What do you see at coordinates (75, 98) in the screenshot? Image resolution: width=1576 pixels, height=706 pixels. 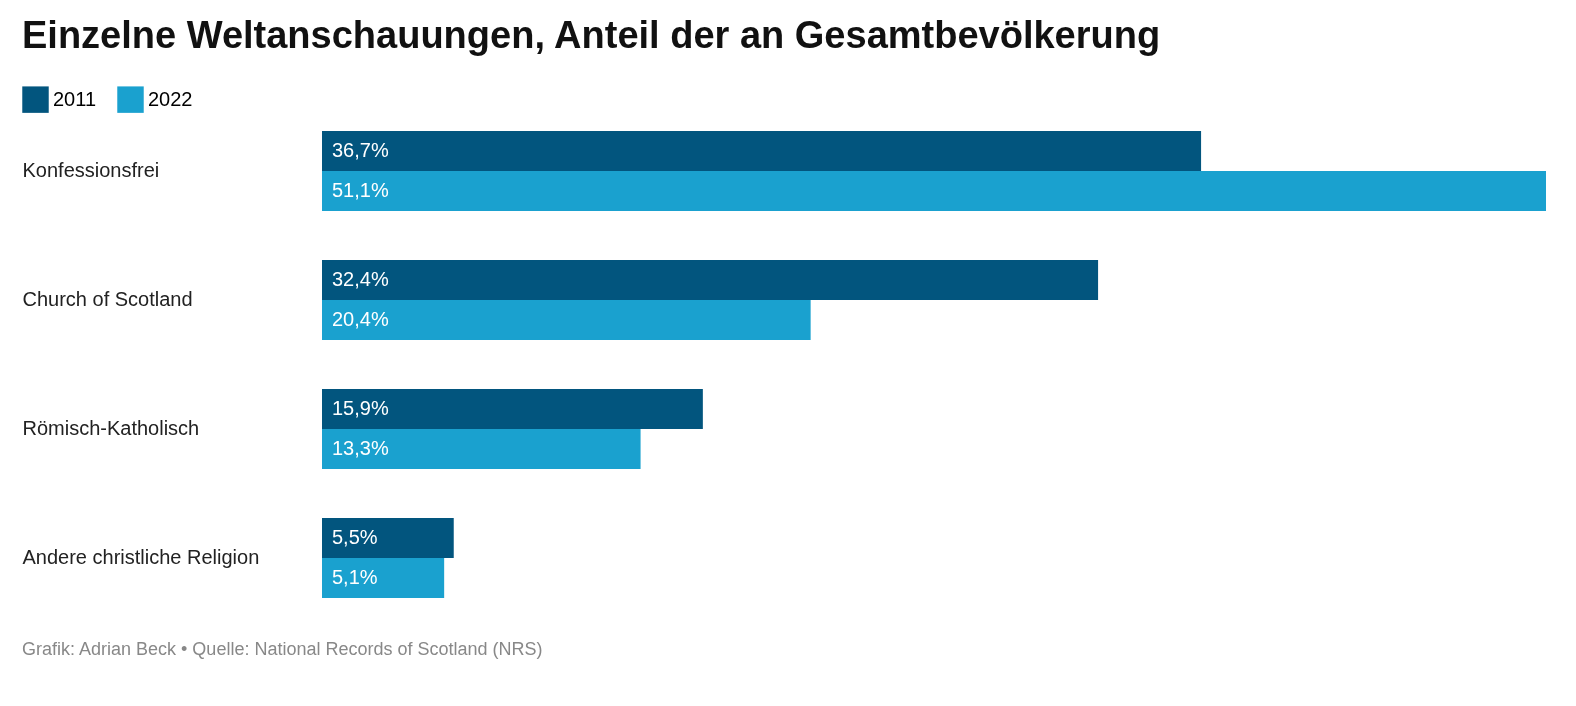 I see `legend-label: 2011` at bounding box center [75, 98].